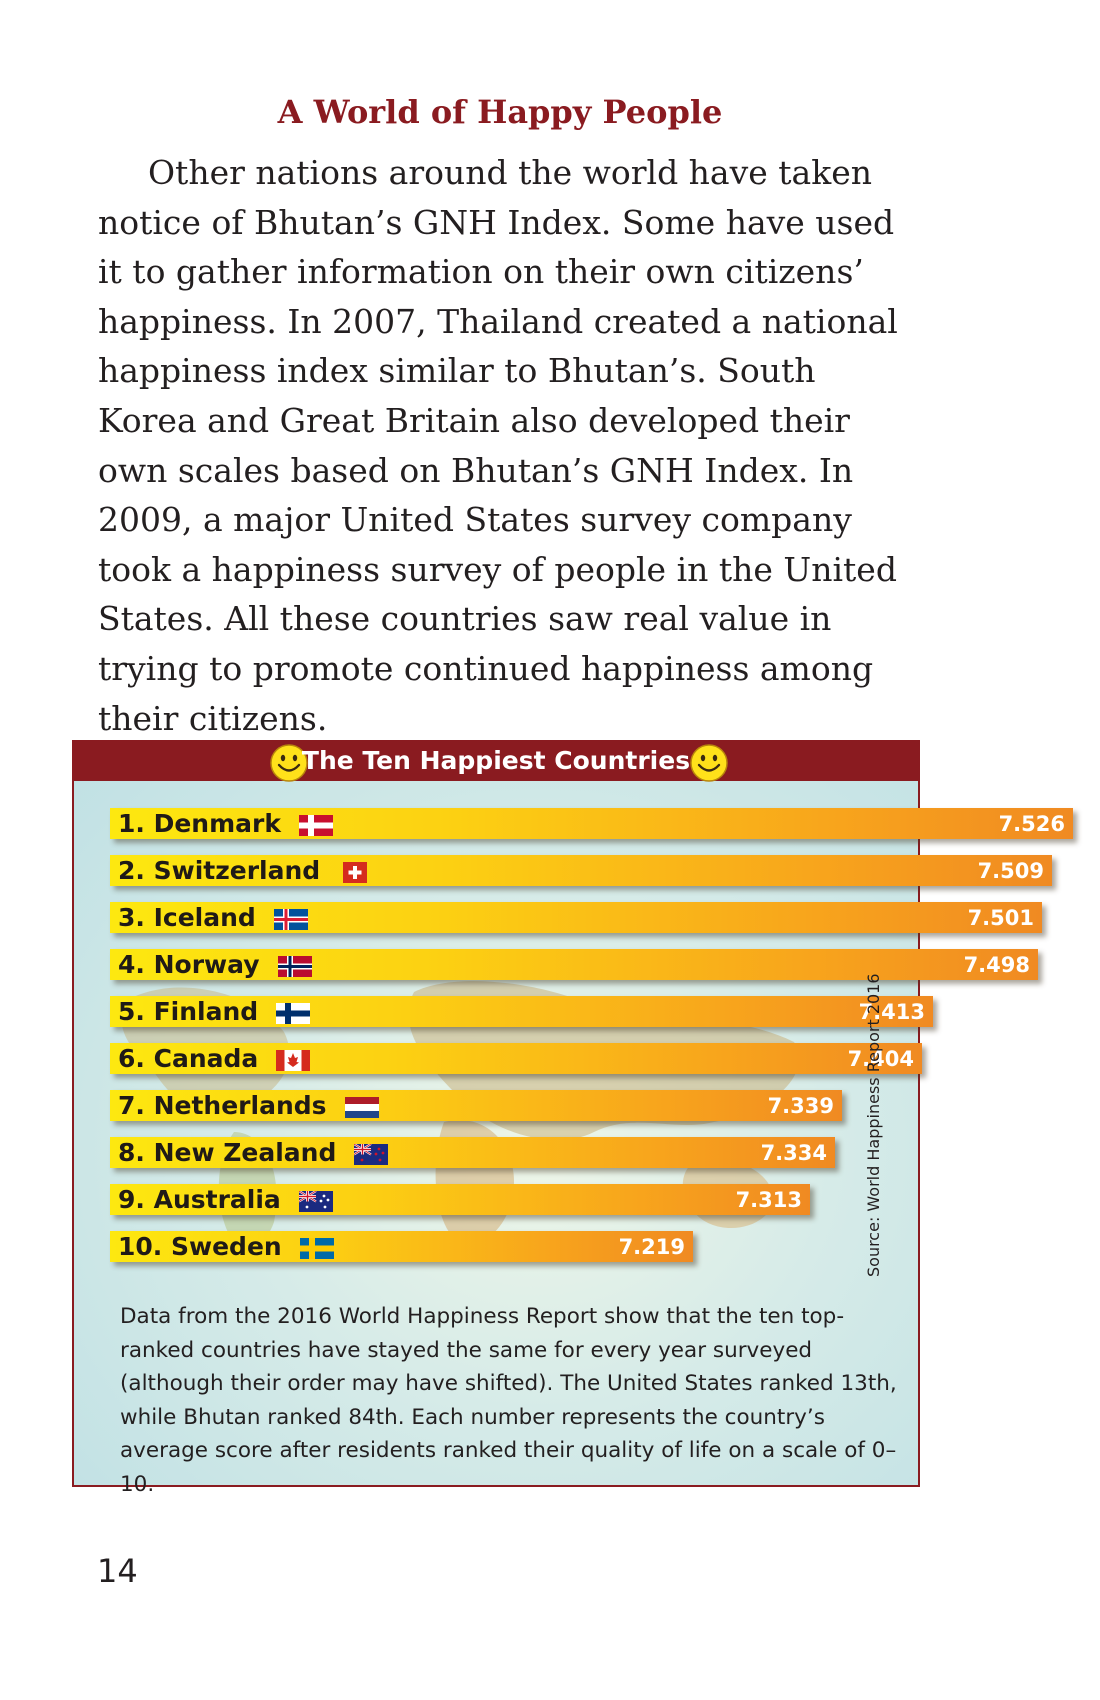  I want to click on bar-country-label: 5. Finland, so click(188, 1011).